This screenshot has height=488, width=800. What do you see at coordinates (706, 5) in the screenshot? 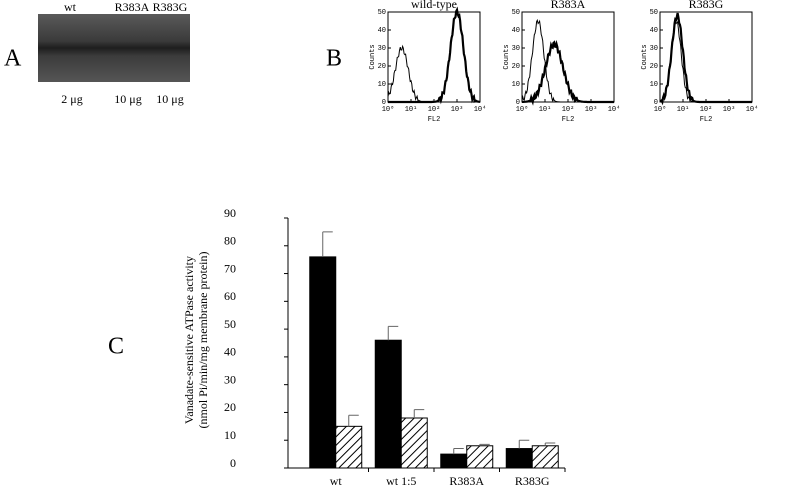
I see `histogram-title: R383G` at bounding box center [706, 5].